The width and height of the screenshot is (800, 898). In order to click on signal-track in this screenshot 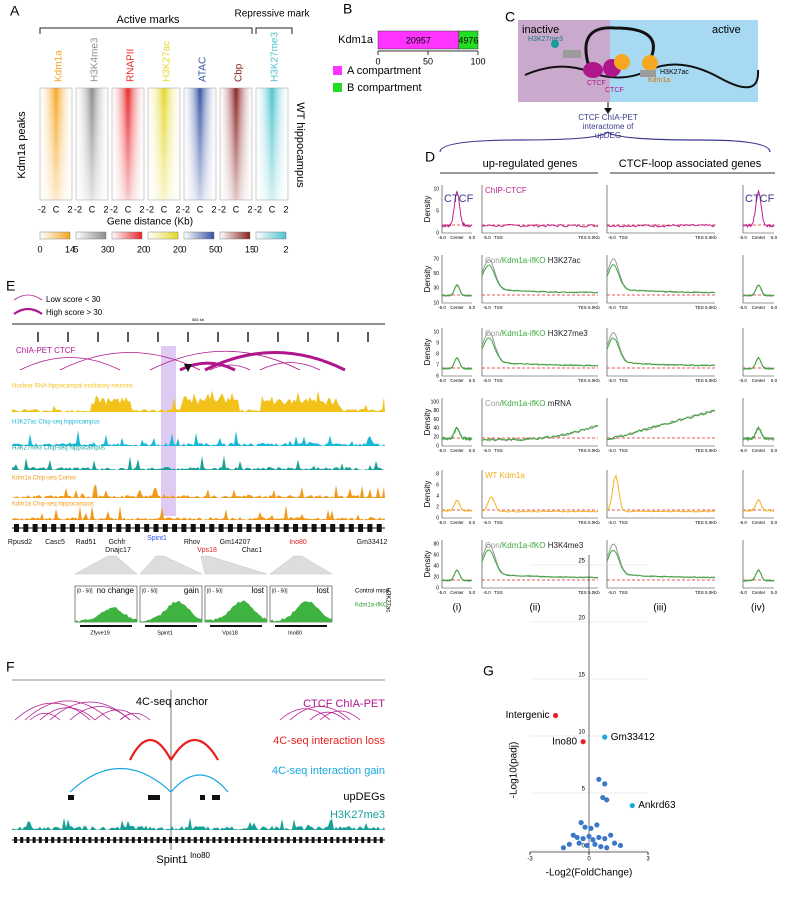, I will do `click(198, 438)`.